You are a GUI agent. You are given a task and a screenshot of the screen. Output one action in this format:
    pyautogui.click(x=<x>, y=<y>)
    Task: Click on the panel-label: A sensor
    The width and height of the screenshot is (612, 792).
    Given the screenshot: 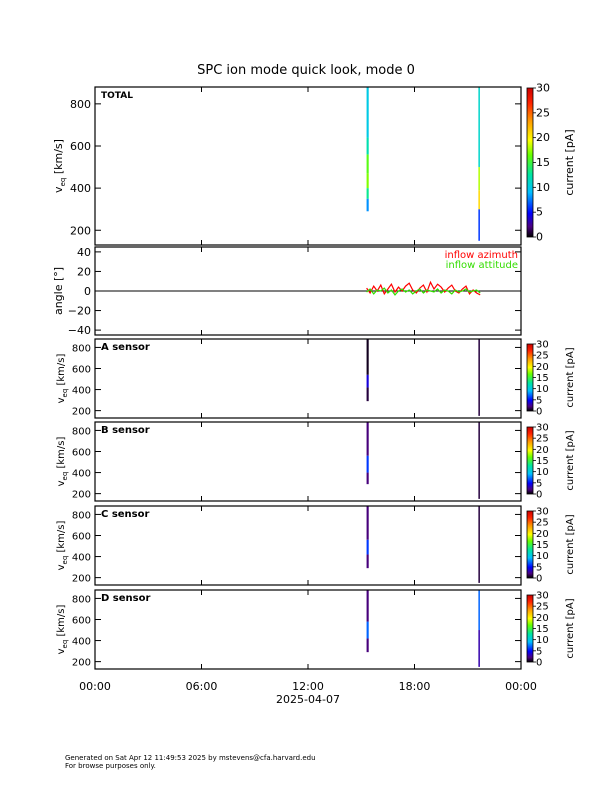 What is the action you would take?
    pyautogui.click(x=125, y=347)
    